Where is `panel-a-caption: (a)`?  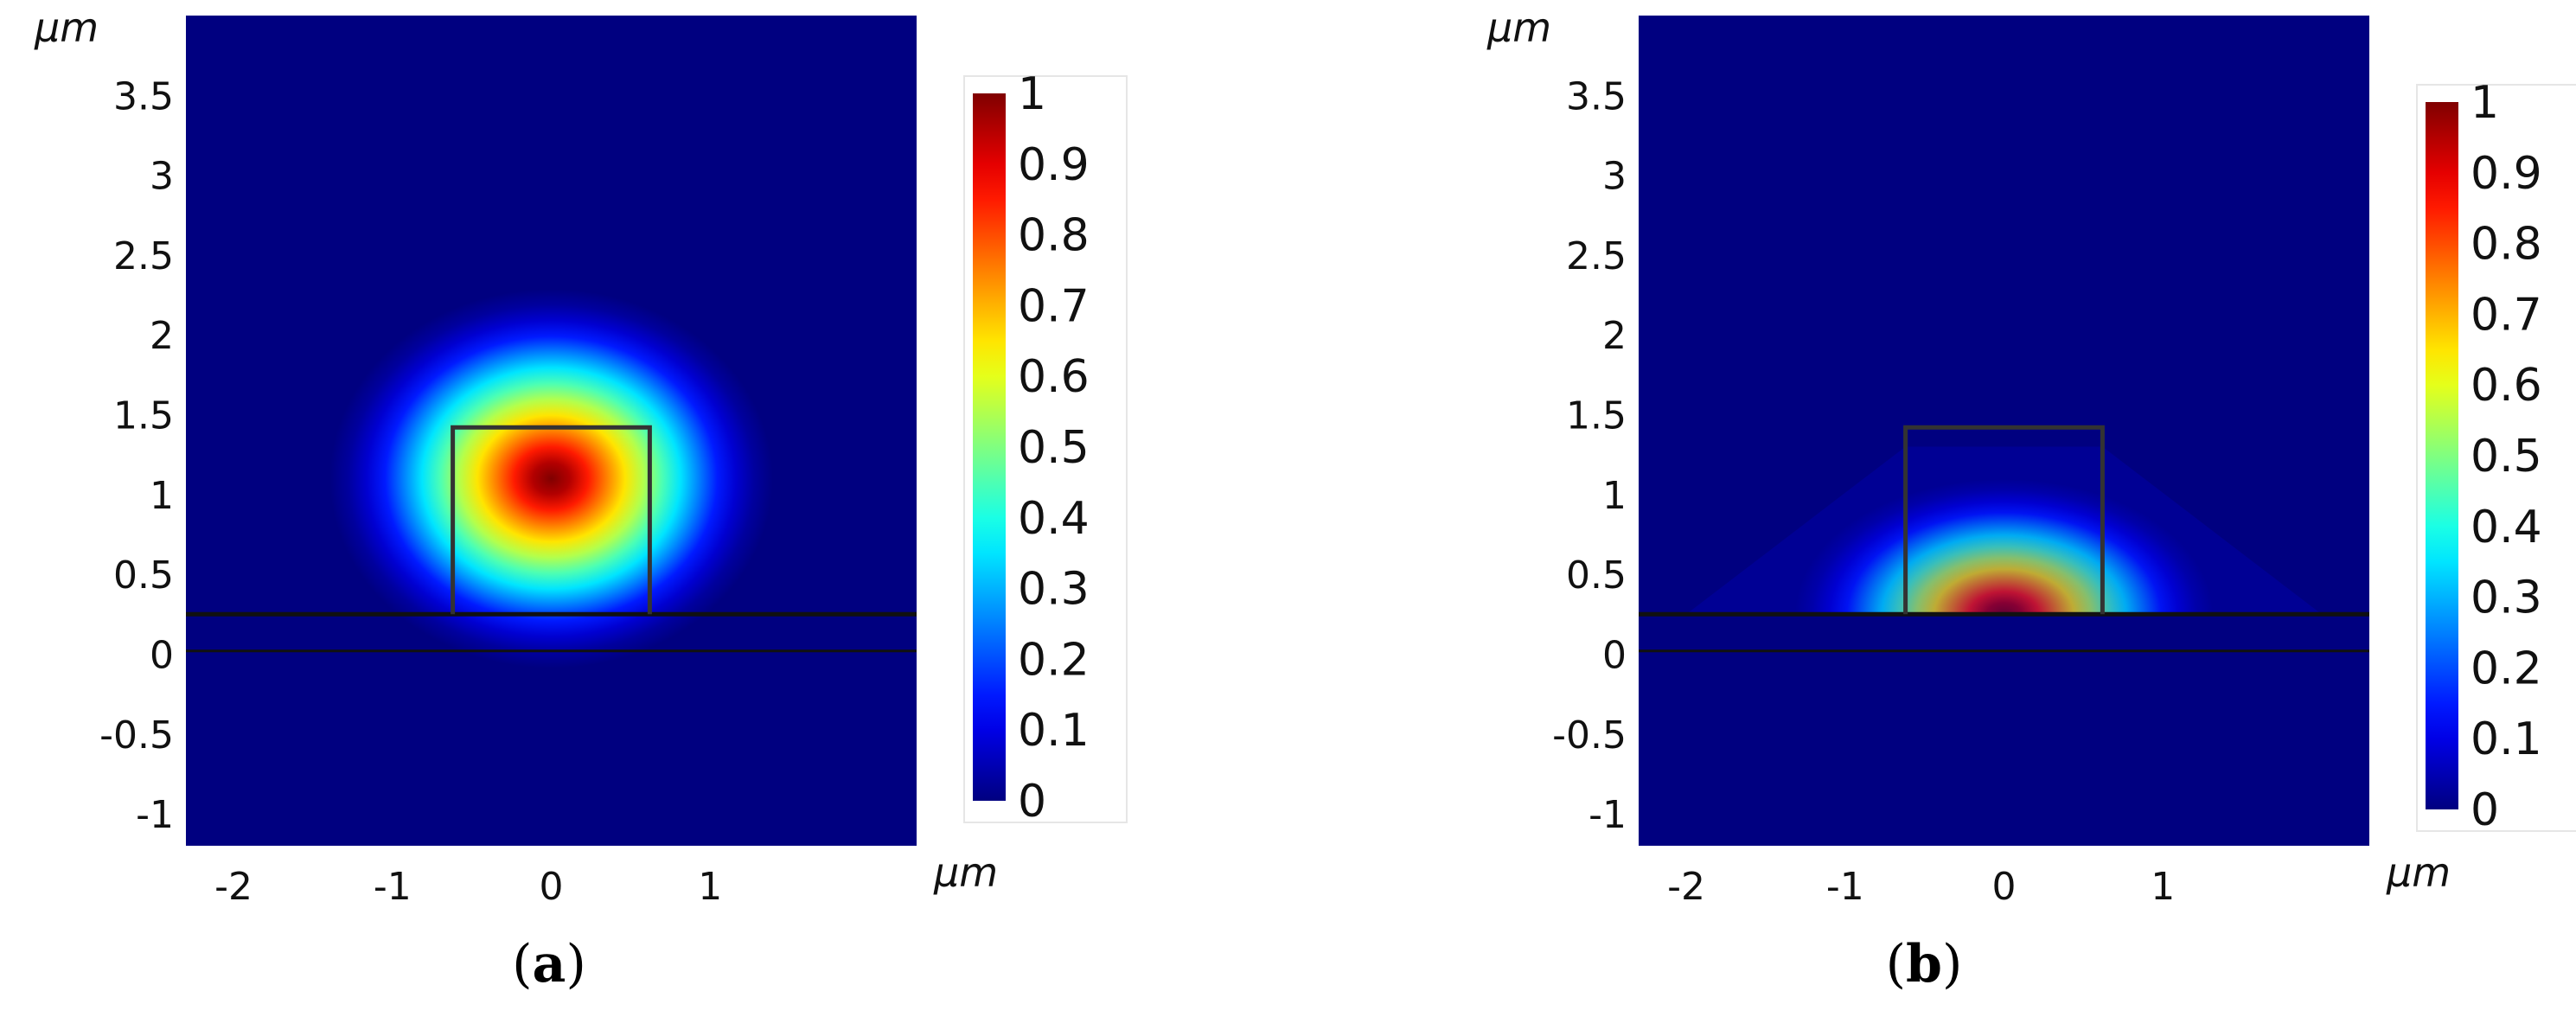
panel-a-caption: (a) is located at coordinates (549, 964).